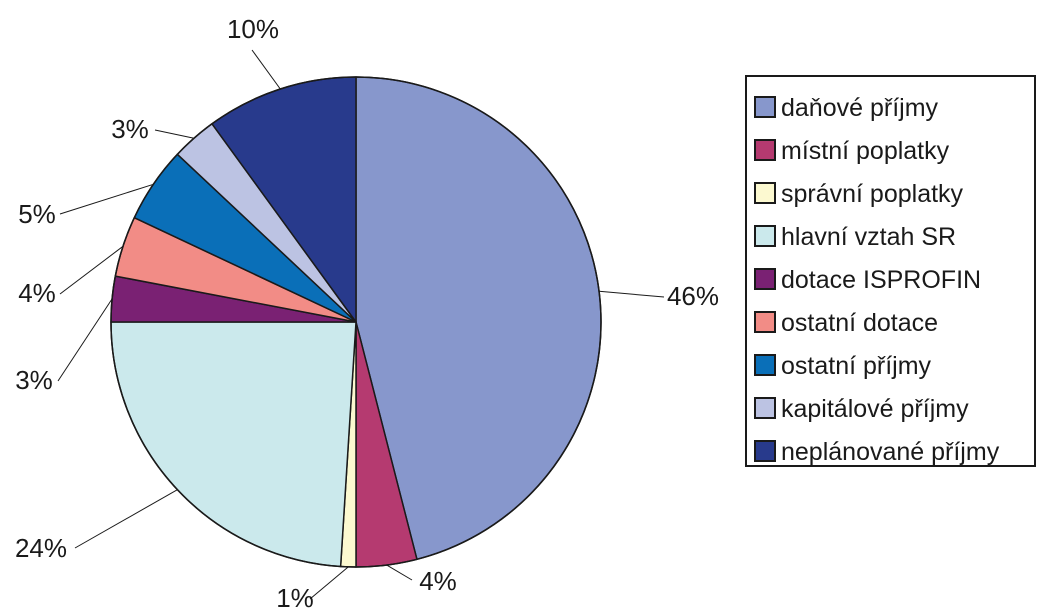 The height and width of the screenshot is (609, 1044). I want to click on slice-label: 5%, so click(37, 214).